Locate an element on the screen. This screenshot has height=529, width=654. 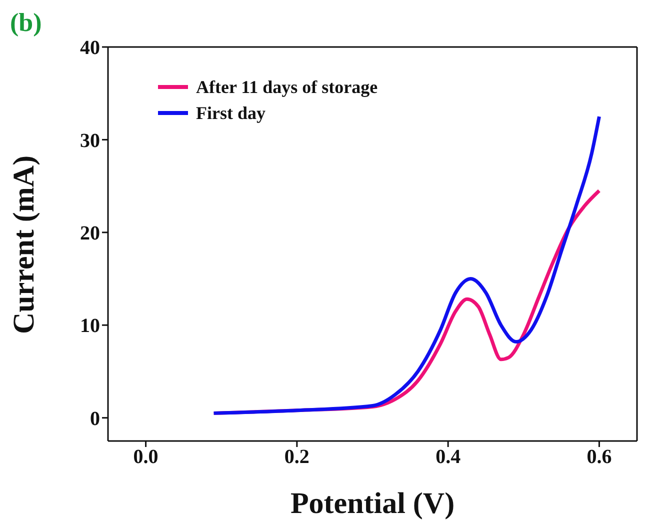
y-tick-label: 40 is located at coordinates (90, 48).